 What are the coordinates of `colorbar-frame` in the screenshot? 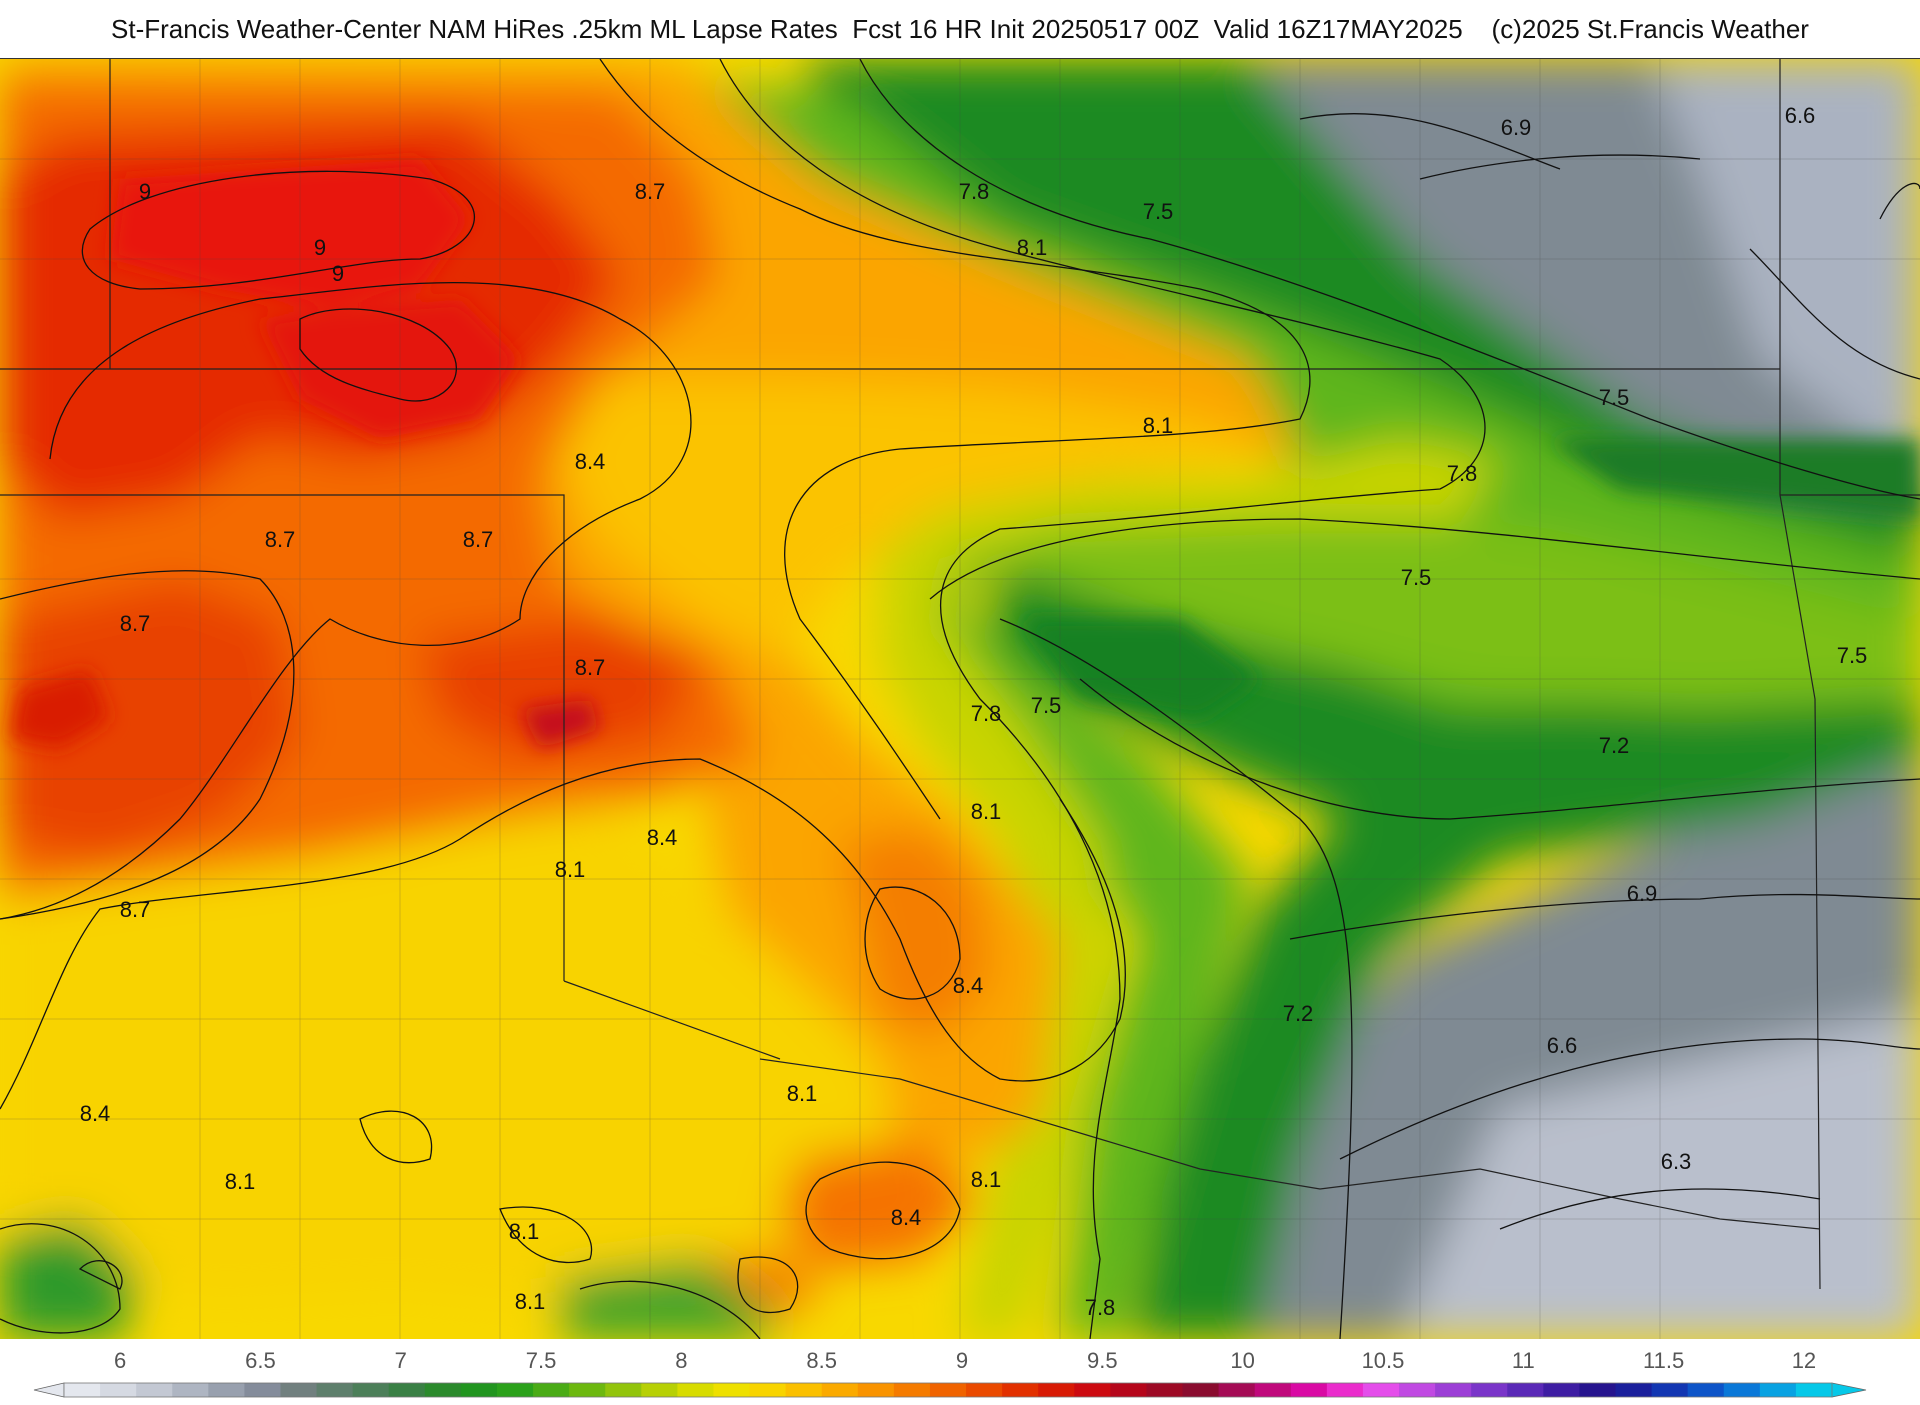 It's located at (948, 1390).